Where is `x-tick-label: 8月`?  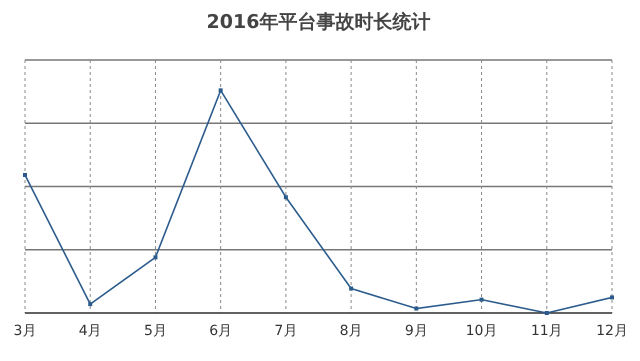 x-tick-label: 8月 is located at coordinates (351, 331).